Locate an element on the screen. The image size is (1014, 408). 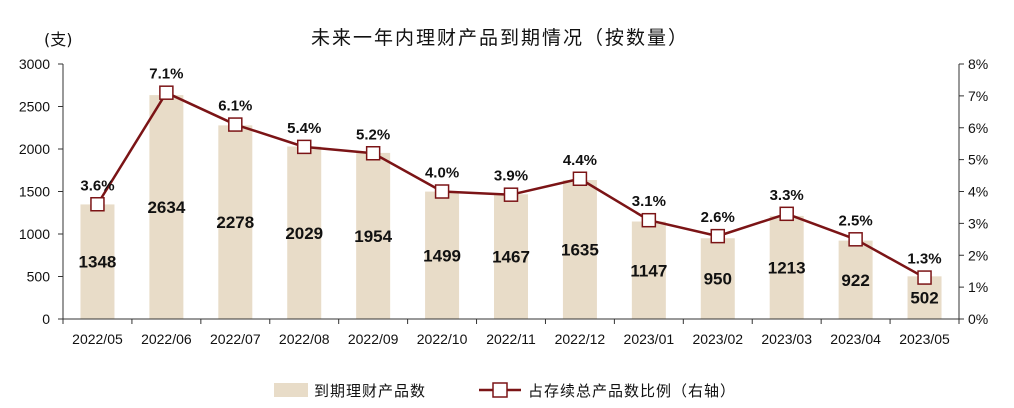
legend-line-label: 占存续总产品数比例（右轴） is located at coordinates (632, 391).